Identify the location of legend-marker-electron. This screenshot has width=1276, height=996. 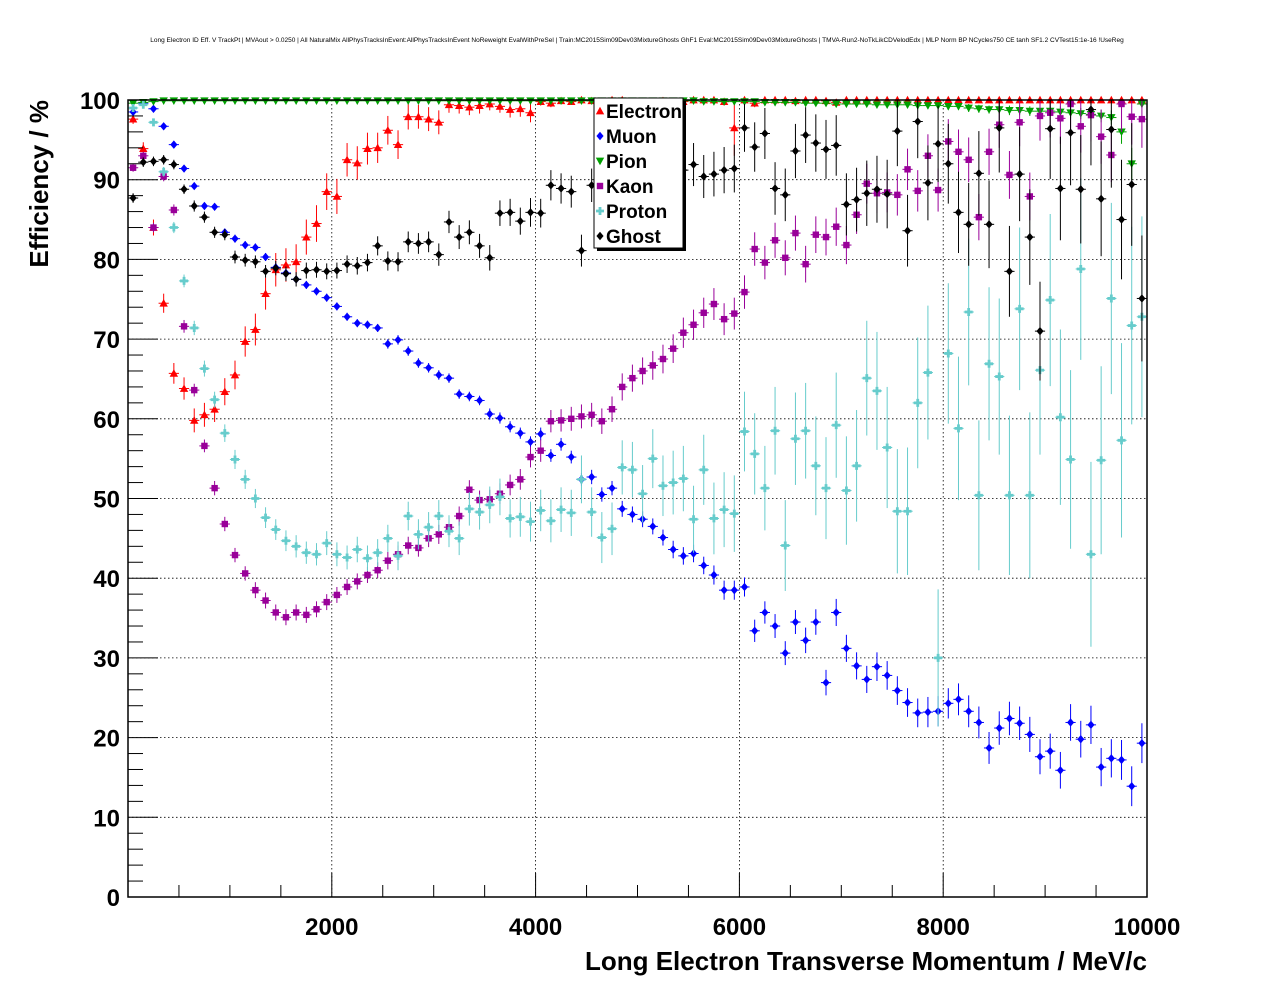
(600, 110).